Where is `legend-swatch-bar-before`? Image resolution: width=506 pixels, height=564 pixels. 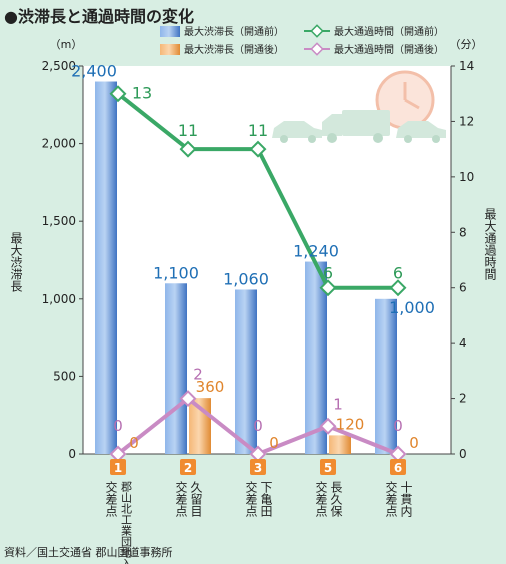
legend-swatch-bar-before is located at coordinates (170, 31).